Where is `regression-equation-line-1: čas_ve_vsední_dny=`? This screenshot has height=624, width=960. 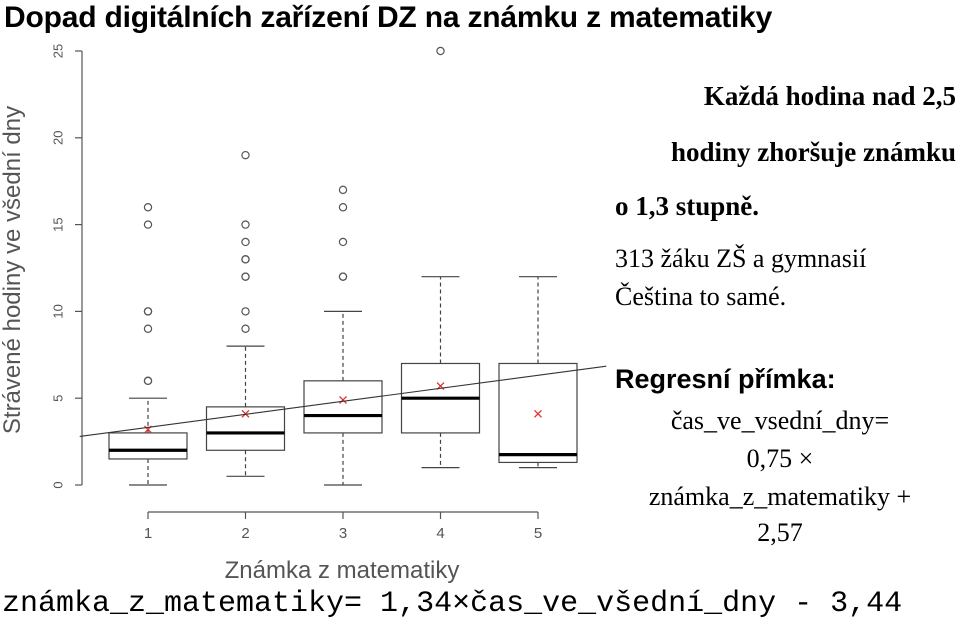 regression-equation-line-1: čas_ve_vsední_dny= is located at coordinates (780, 420).